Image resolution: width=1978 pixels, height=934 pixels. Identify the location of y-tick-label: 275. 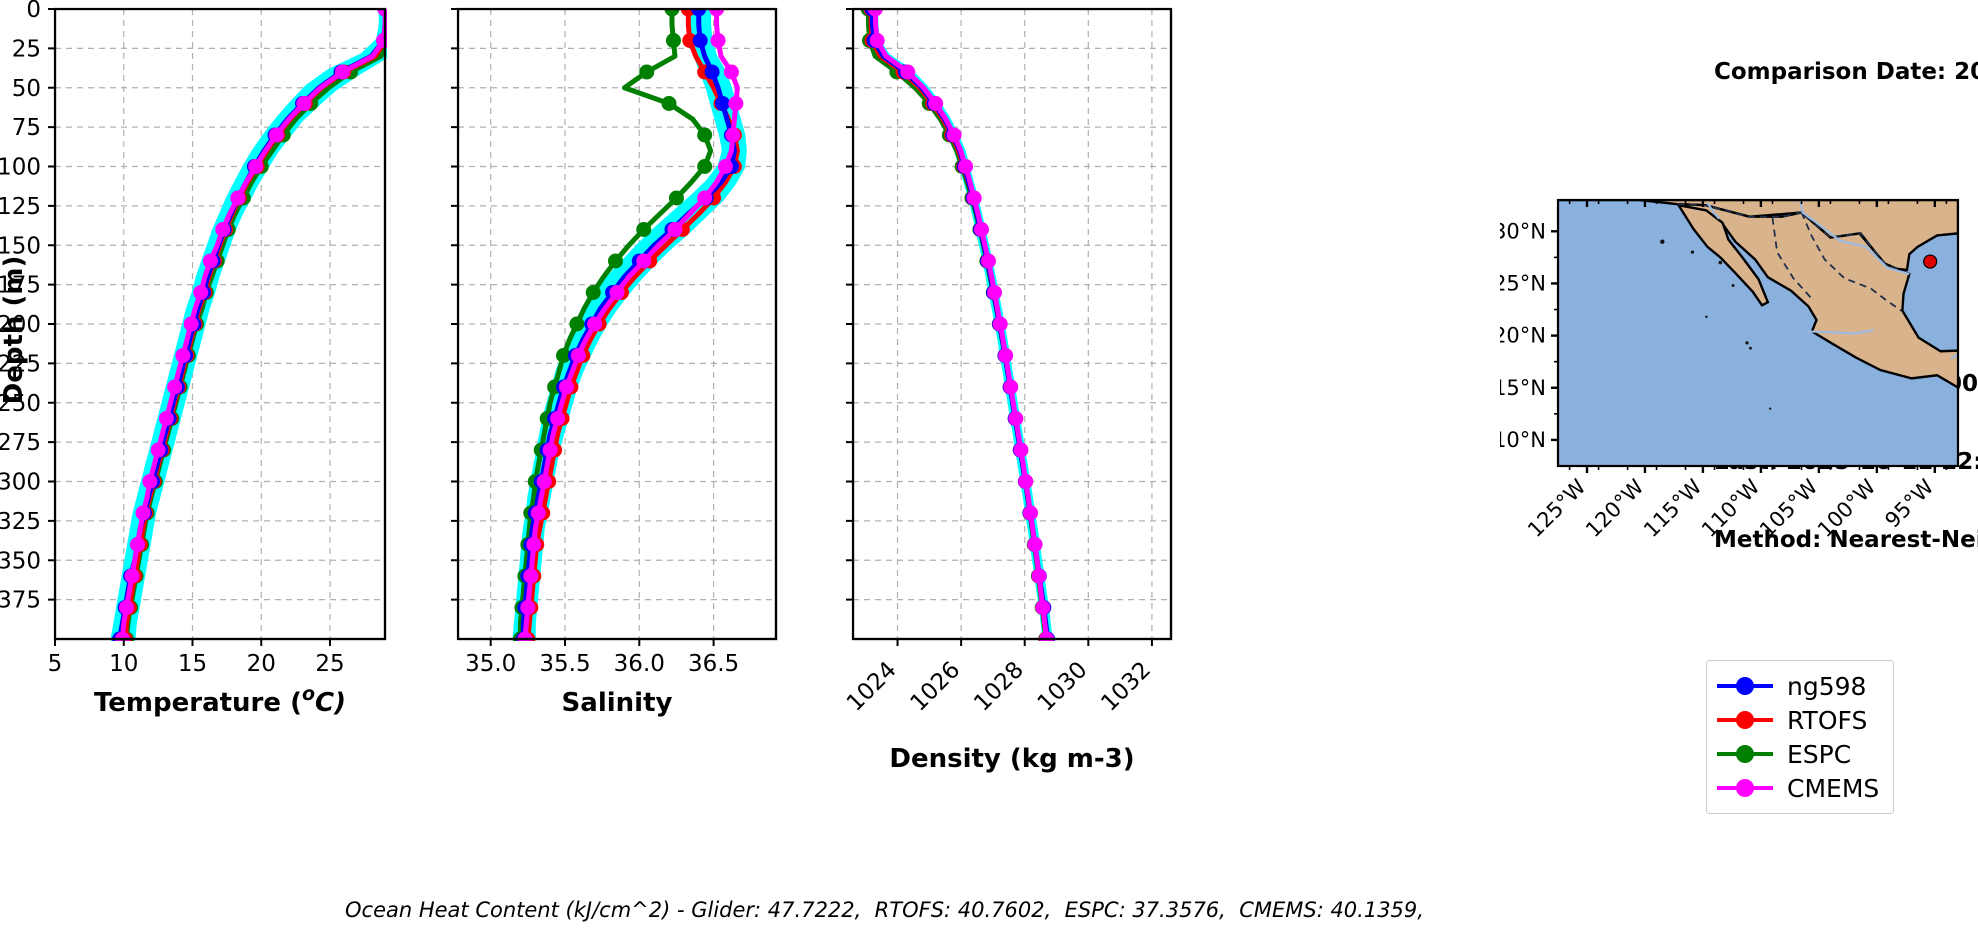
(20, 443).